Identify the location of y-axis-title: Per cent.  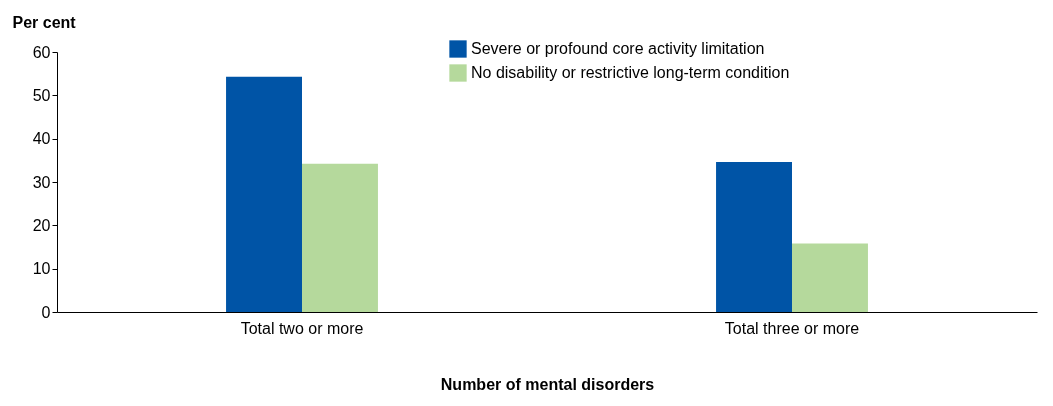
(44, 22).